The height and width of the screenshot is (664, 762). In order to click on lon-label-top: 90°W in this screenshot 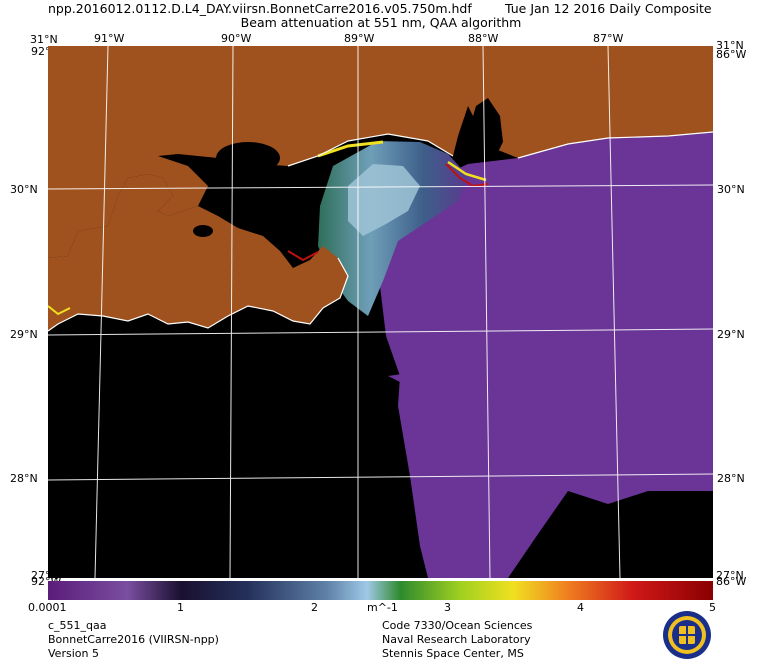, I will do `click(236, 38)`.